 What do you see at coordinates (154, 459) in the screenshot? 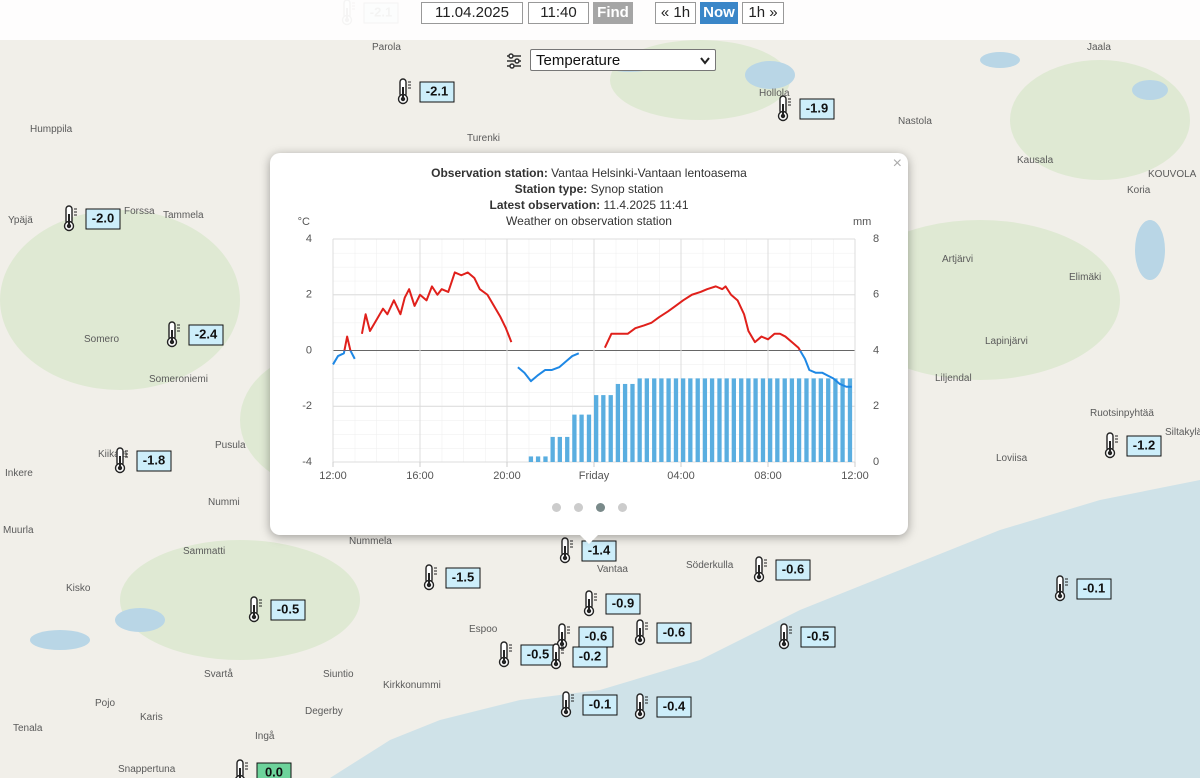
I see `station-value: -1.8` at bounding box center [154, 459].